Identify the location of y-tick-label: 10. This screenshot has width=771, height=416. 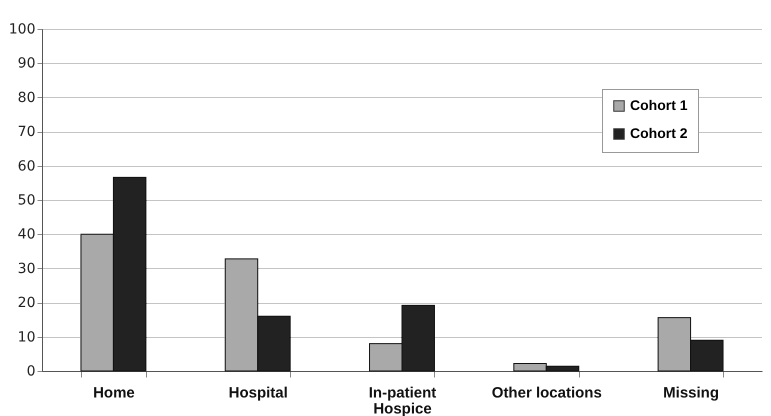
(27, 337).